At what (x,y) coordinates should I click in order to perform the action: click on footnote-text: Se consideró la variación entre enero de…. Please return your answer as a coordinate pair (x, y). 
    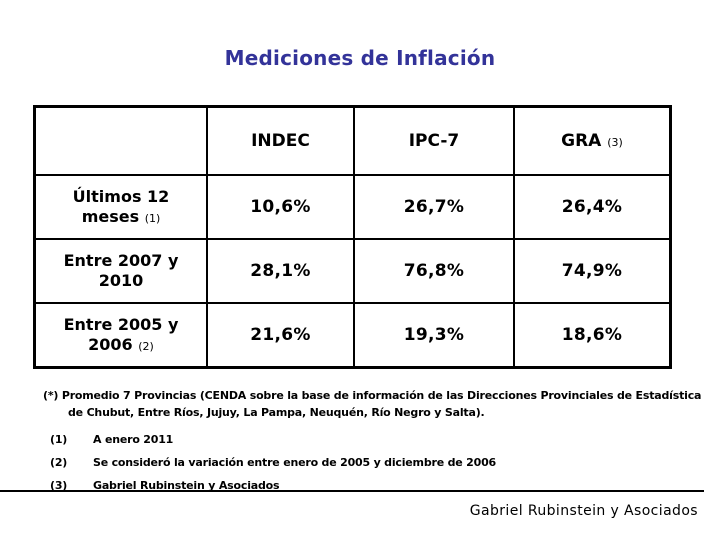
    Looking at the image, I should click on (294, 462).